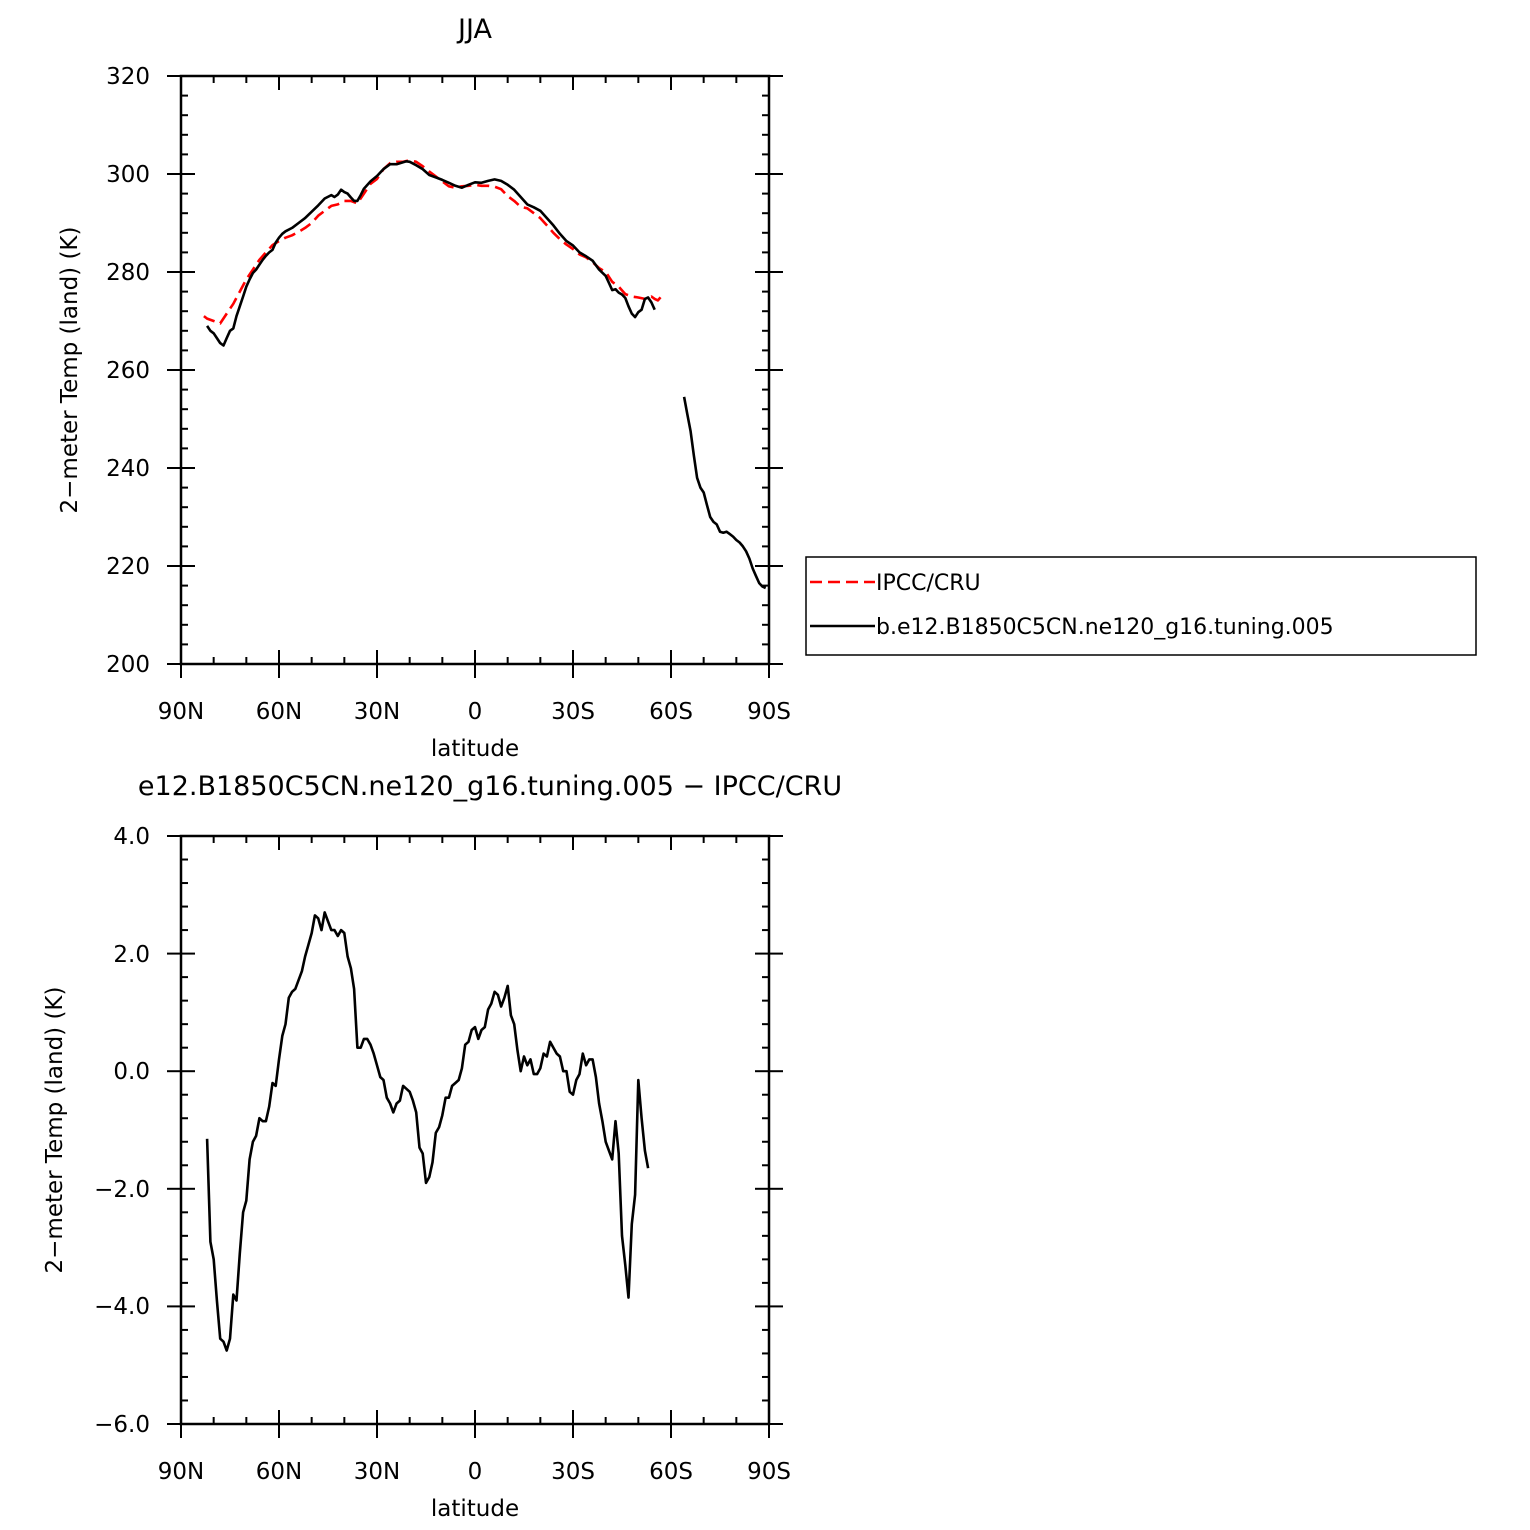 Image resolution: width=1530 pixels, height=1530 pixels. What do you see at coordinates (475, 1509) in the screenshot?
I see `bottom-x-axis-label: latitude` at bounding box center [475, 1509].